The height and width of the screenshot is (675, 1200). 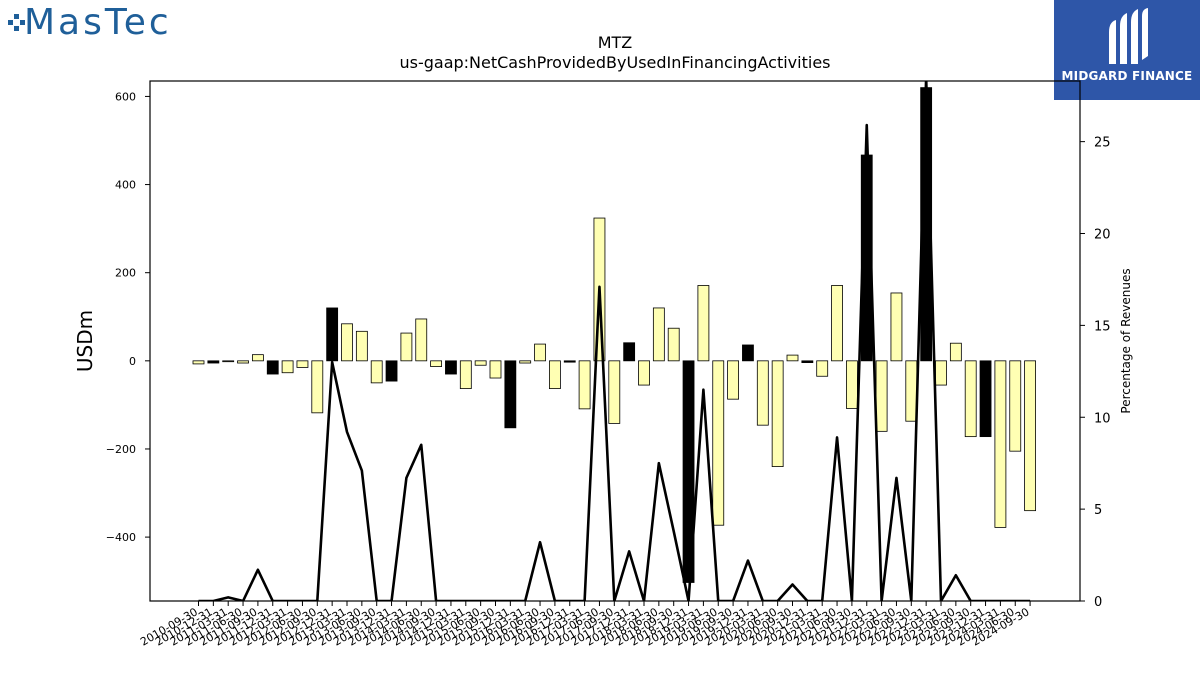 What do you see at coordinates (125, 273) in the screenshot?
I see `y-tick-label: 200` at bounding box center [125, 273].